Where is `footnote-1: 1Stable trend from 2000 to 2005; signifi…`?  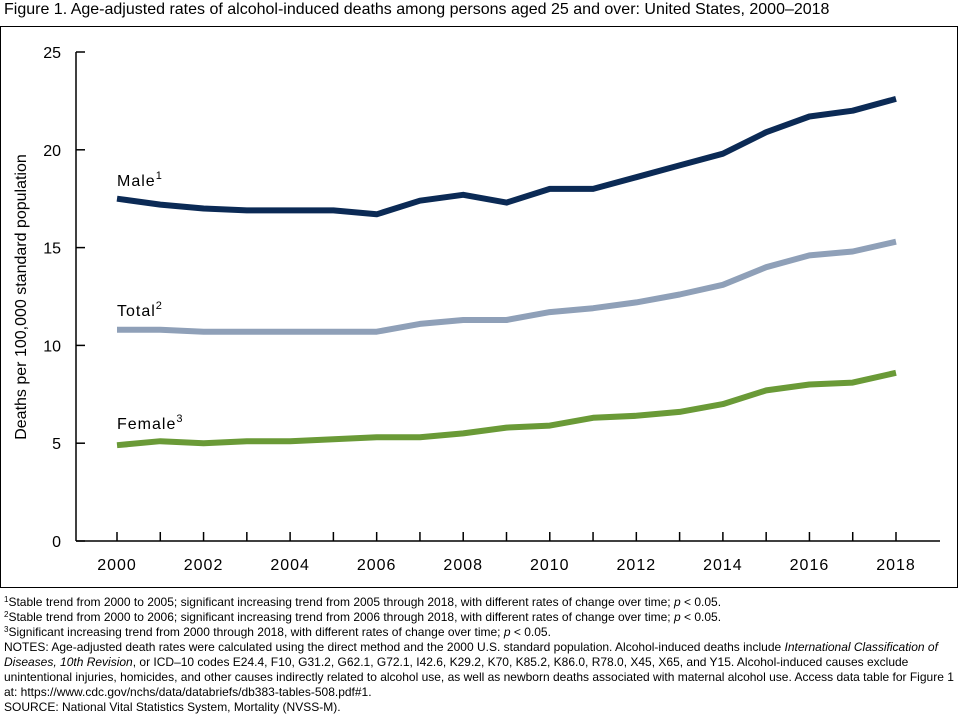
footnote-1: 1Stable trend from 2000 to 2005; signifi… is located at coordinates (479, 602).